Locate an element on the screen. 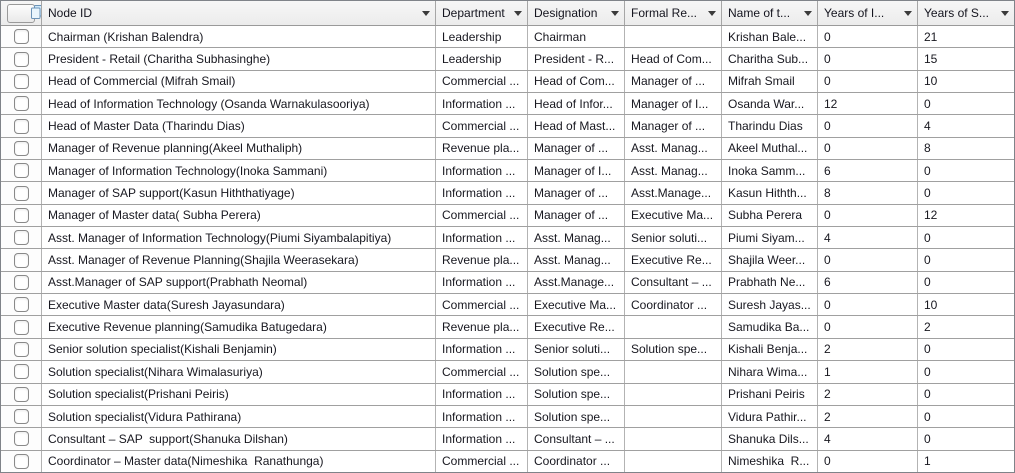 This screenshot has width=1015, height=473. cell-years-of-i: 1 is located at coordinates (868, 372).